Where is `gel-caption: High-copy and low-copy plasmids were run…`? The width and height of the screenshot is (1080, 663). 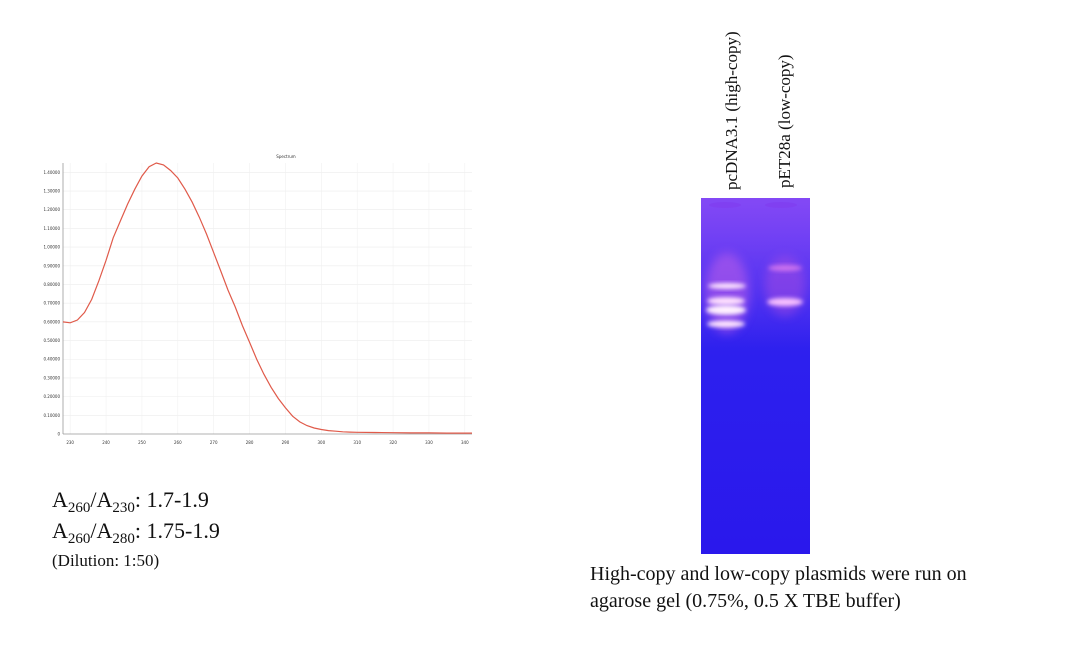 gel-caption: High-copy and low-copy plasmids were run… is located at coordinates (778, 587).